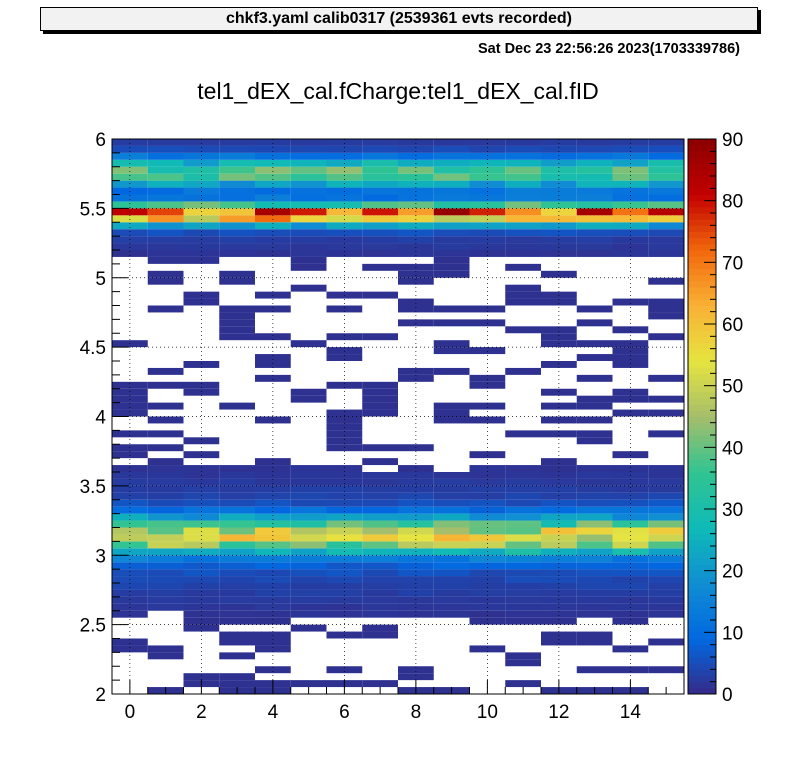 The height and width of the screenshot is (772, 796). Describe the element at coordinates (273, 712) in the screenshot. I see `x-tick-label: 4` at that location.